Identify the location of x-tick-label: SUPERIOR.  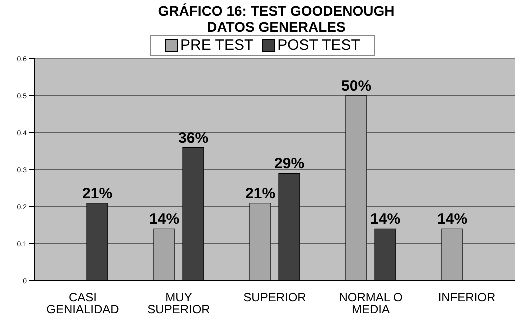
(275, 297).